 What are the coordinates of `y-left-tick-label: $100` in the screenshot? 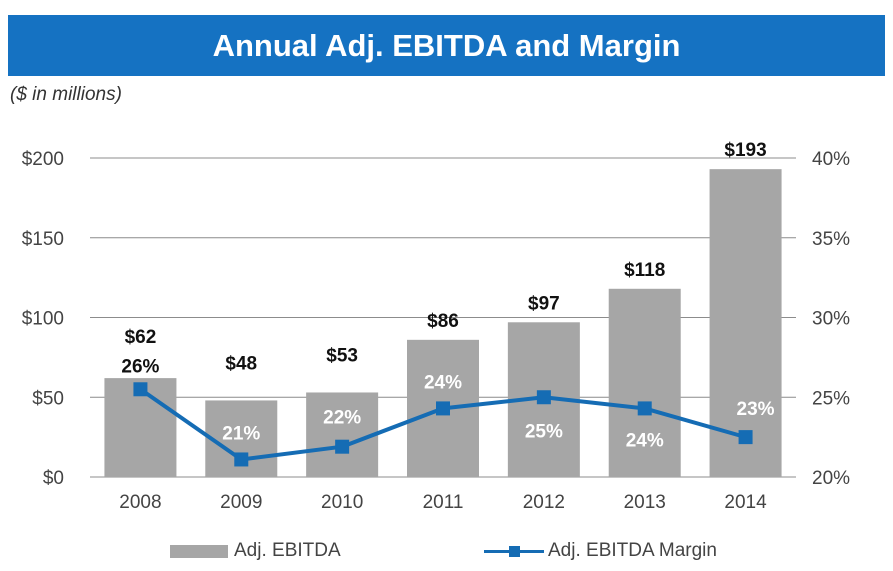 It's located at (43, 319).